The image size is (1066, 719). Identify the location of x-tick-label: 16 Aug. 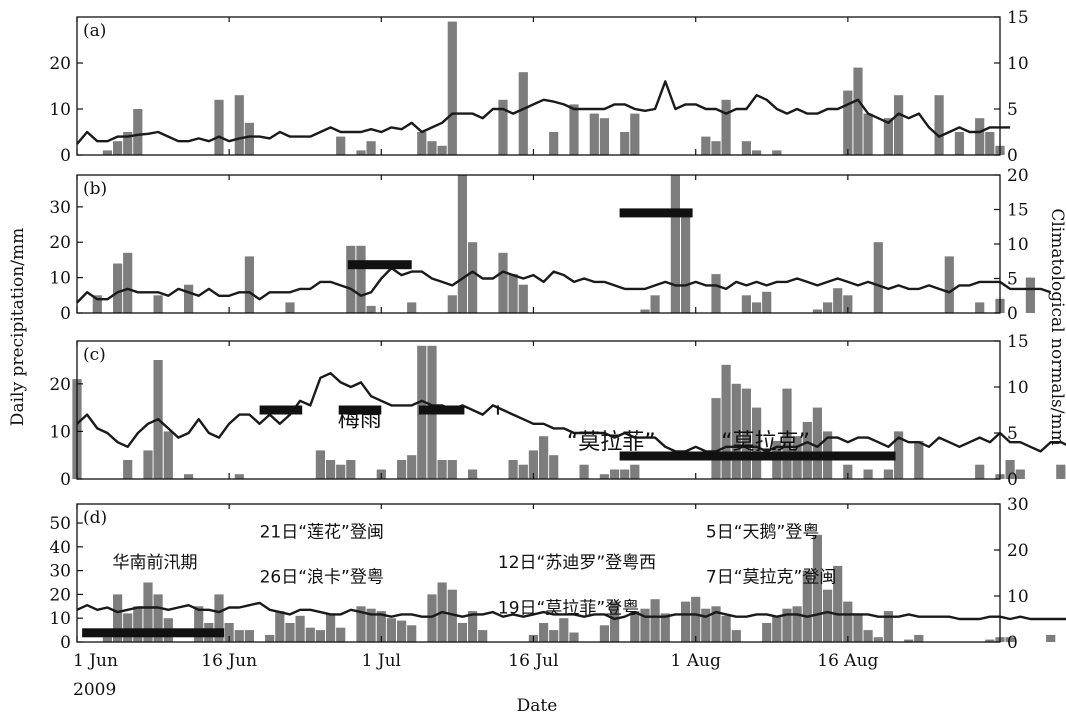
(847, 661).